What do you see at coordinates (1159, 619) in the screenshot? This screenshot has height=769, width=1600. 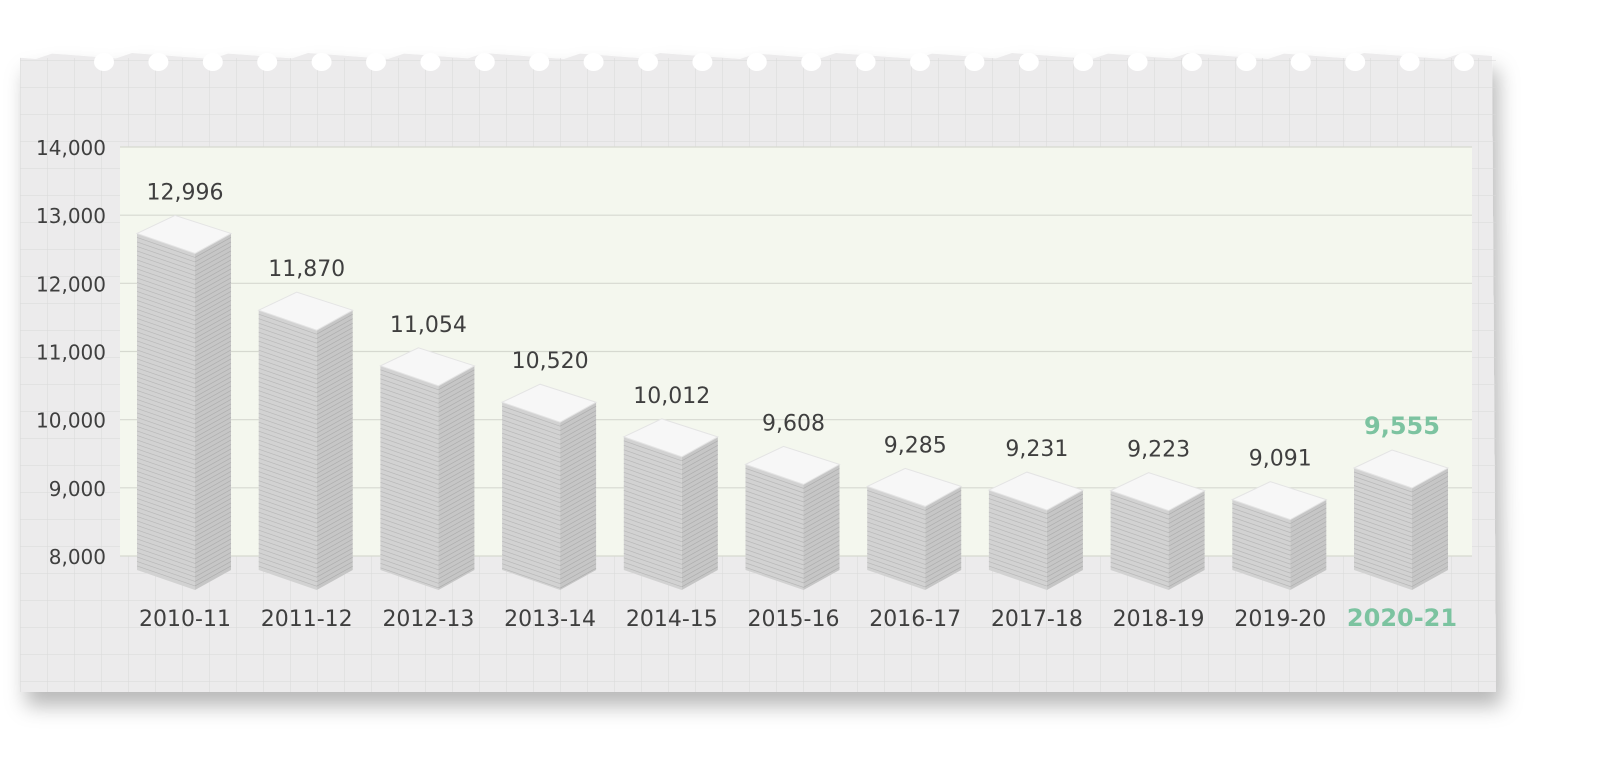 I see `x-tick-label: 2018-19` at bounding box center [1159, 619].